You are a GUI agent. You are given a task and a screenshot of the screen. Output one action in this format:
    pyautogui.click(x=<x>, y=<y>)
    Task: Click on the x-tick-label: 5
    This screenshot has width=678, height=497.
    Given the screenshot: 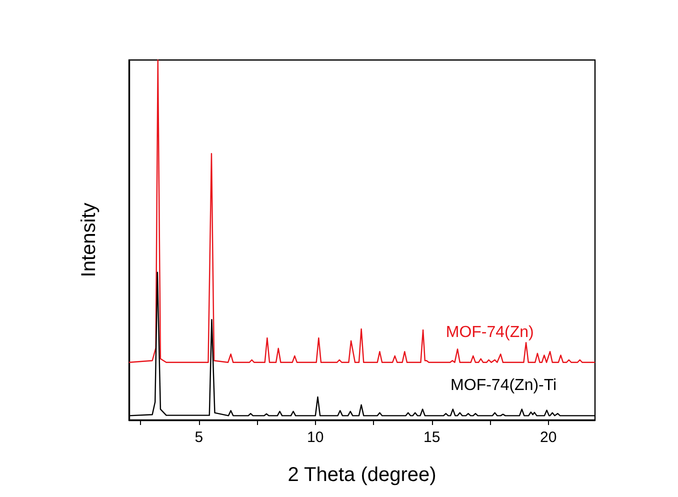 What is the action you would take?
    pyautogui.click(x=199, y=437)
    